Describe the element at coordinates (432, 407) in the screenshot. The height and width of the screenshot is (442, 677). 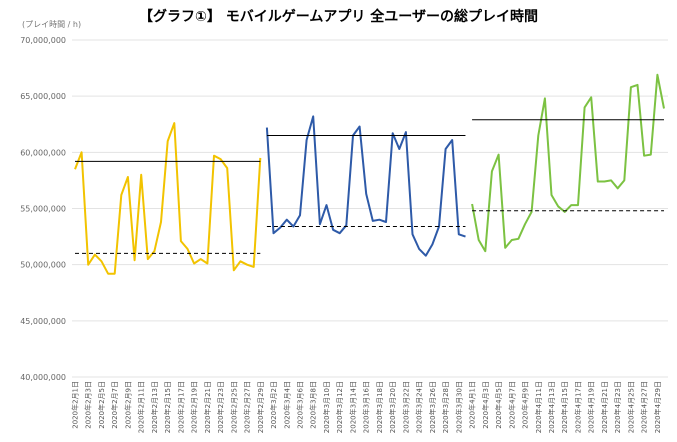
I see `x-tick-label: 2020年3月26日` at that location.